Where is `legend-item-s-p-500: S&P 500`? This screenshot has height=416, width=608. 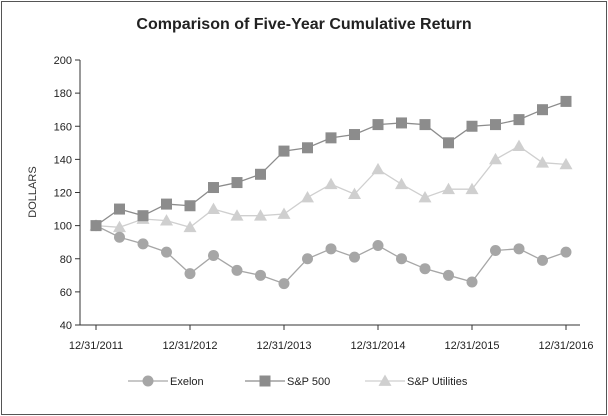 legend-item-s-p-500: S&P 500 is located at coordinates (287, 381).